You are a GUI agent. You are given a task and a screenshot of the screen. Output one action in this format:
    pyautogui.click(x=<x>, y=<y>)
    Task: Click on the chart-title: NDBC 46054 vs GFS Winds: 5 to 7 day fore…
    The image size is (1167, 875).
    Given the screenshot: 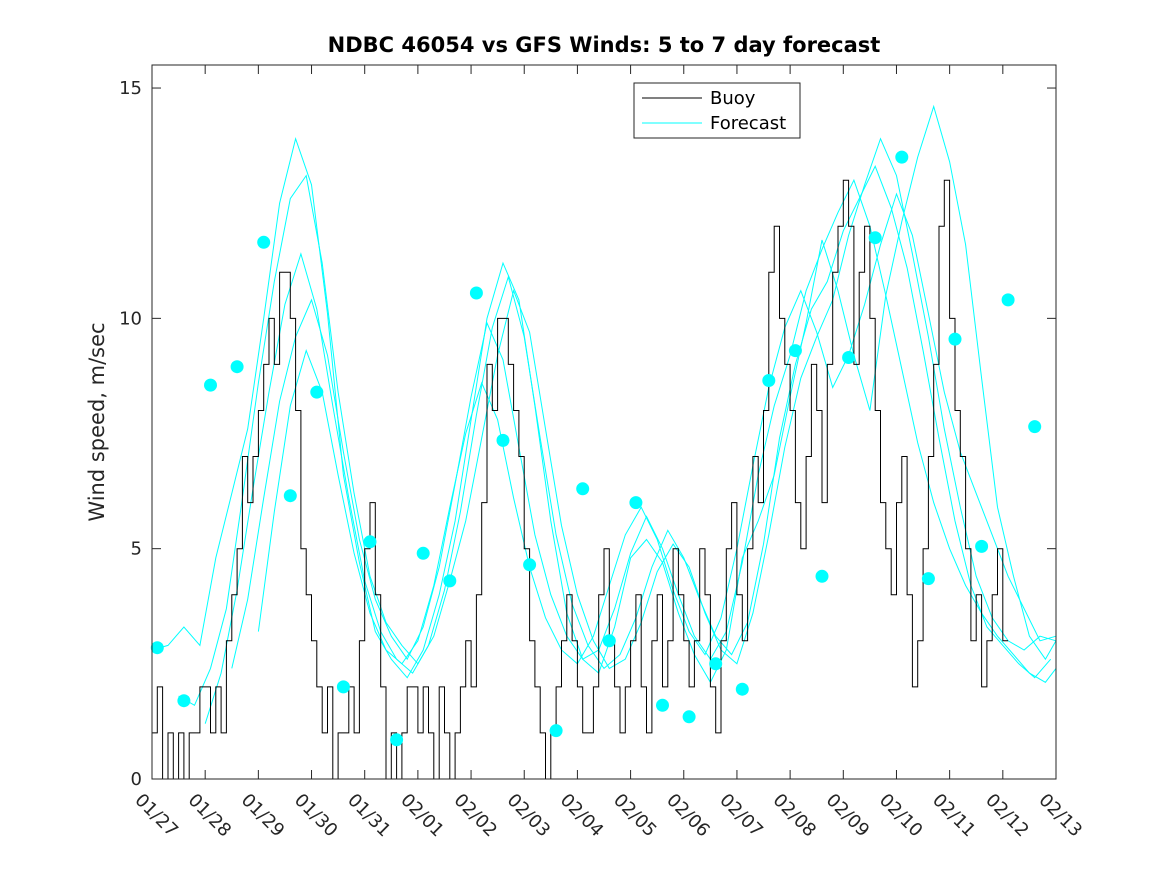 What is the action you would take?
    pyautogui.click(x=604, y=45)
    